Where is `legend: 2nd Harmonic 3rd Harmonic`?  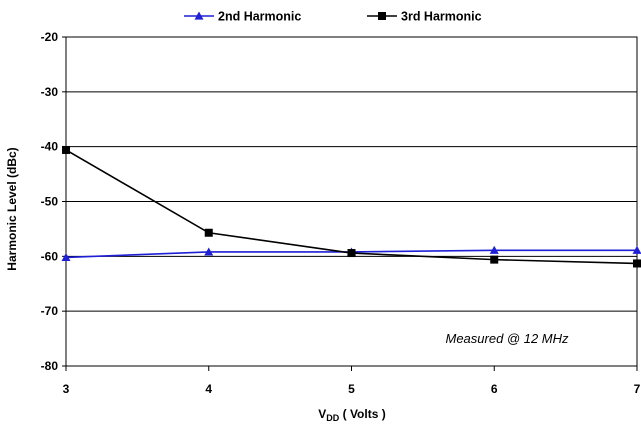
legend: 2nd Harmonic 3rd Harmonic is located at coordinates (333, 17).